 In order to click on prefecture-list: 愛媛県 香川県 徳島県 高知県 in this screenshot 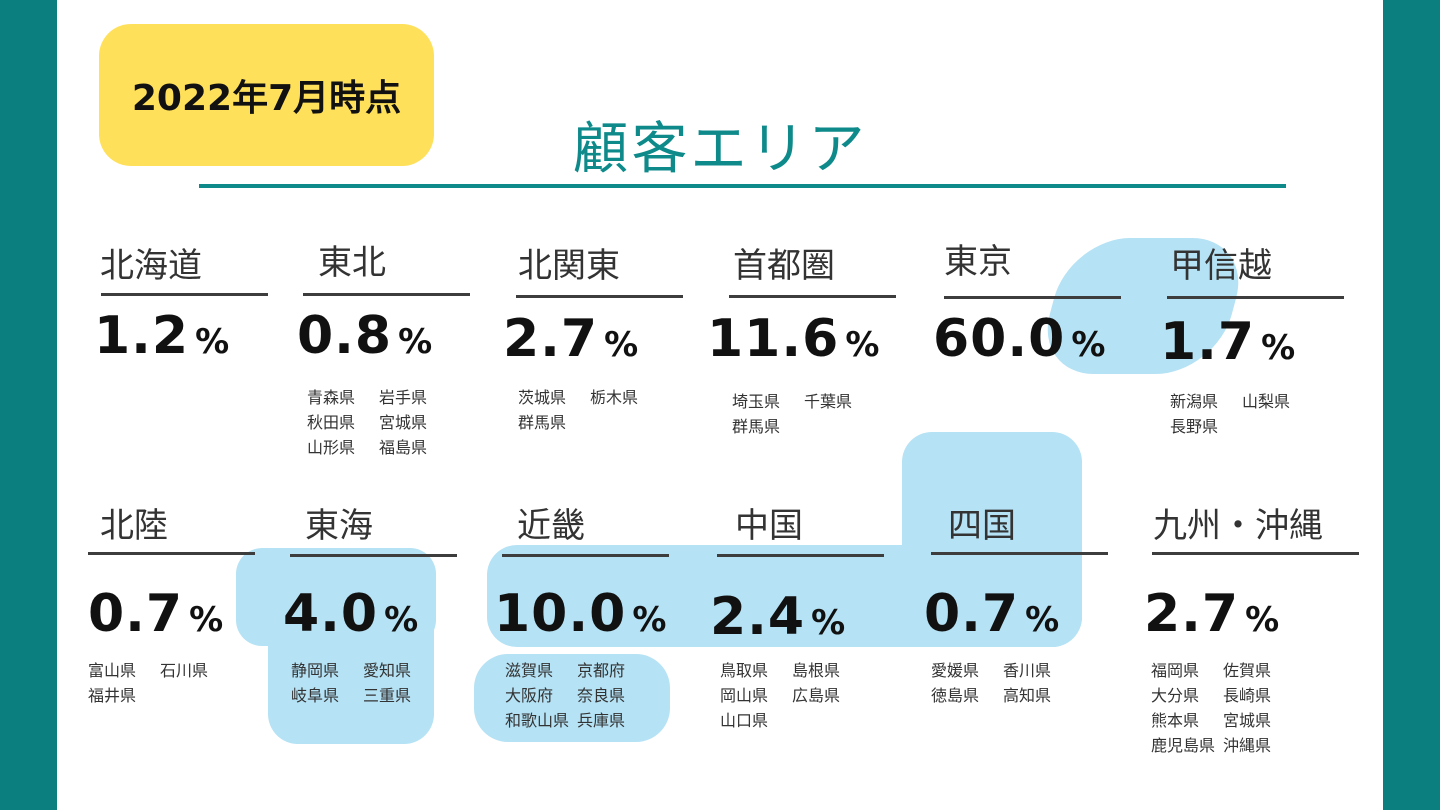, I will do `click(1003, 683)`.